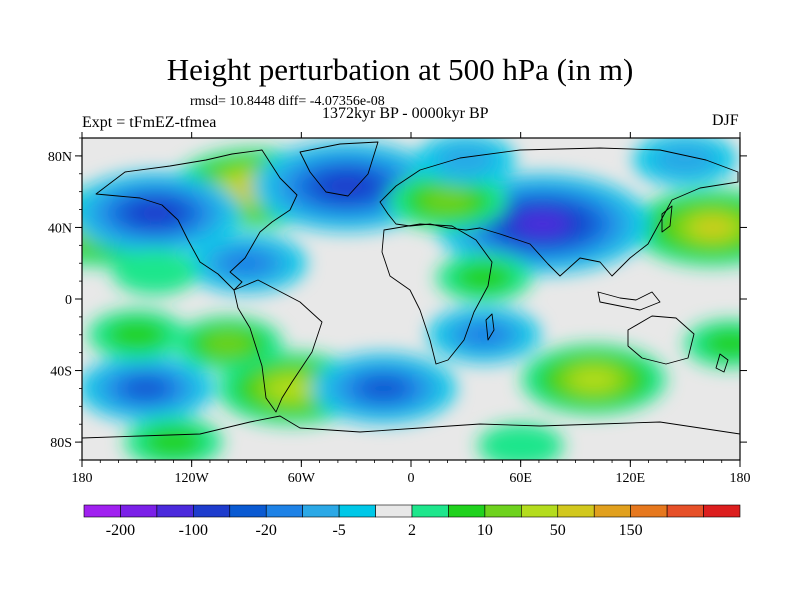  I want to click on anomaly-19-core, so click(521, 445).